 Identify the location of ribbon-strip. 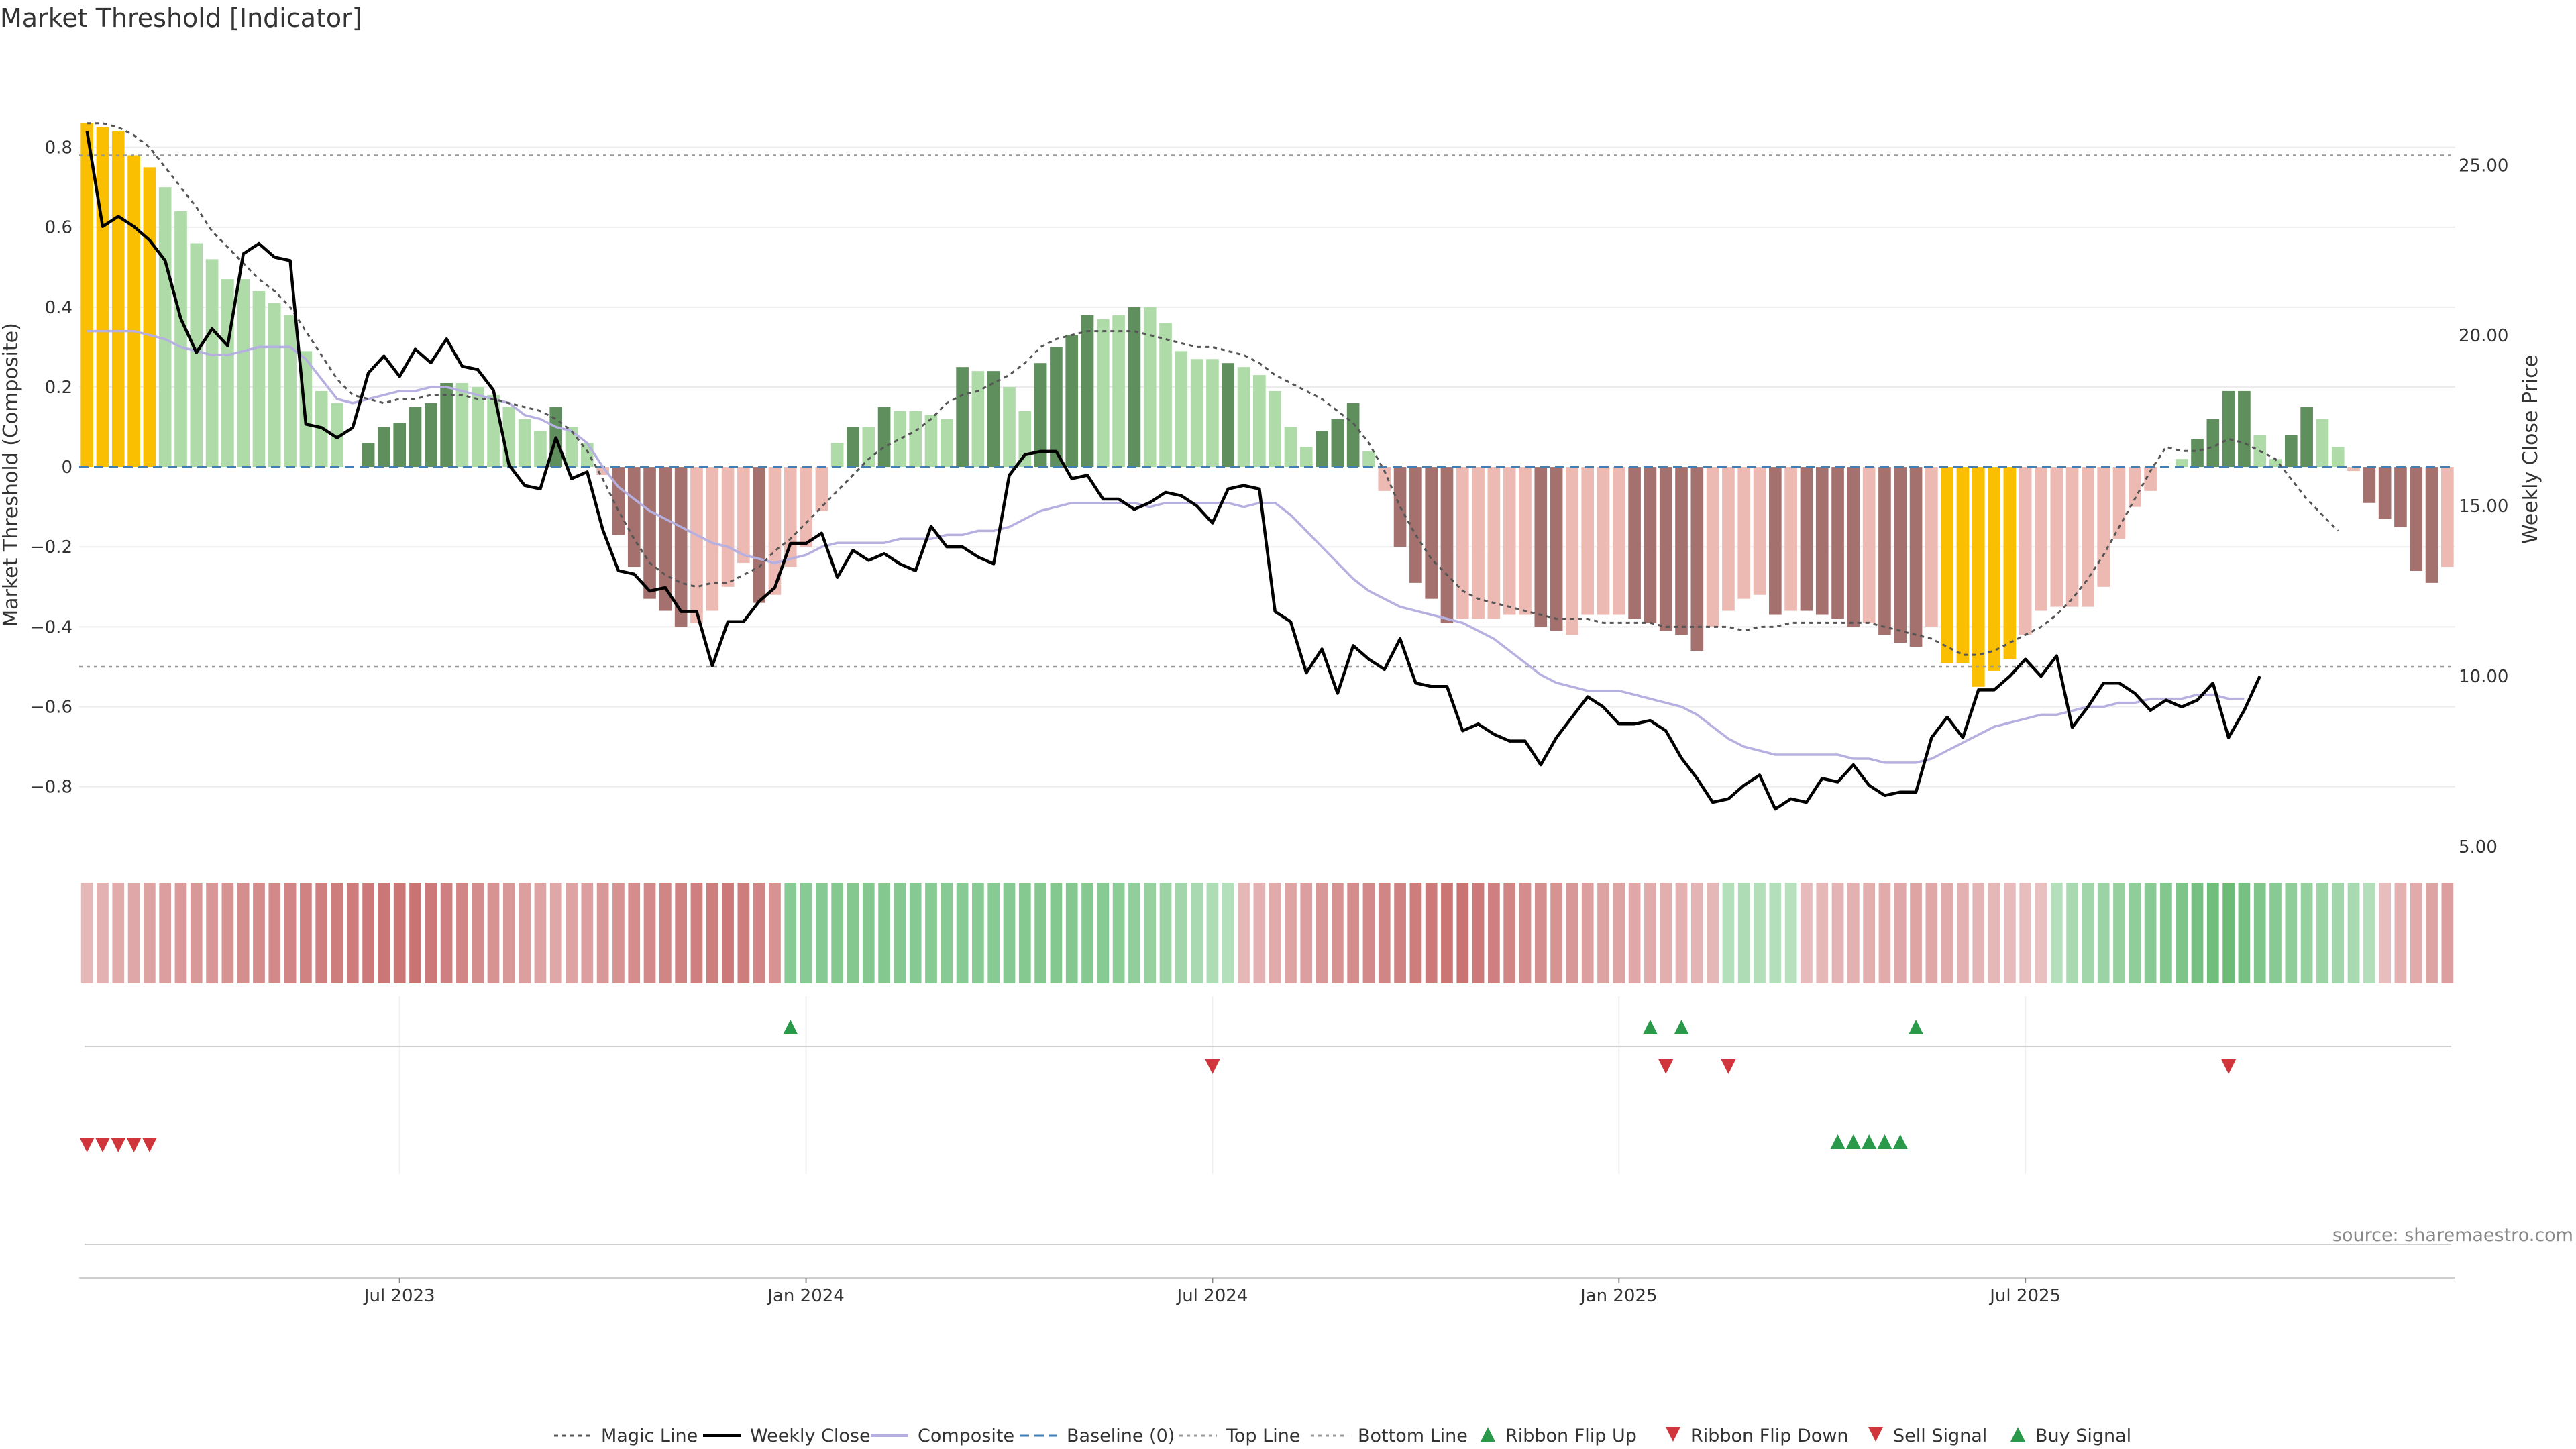
(1267, 933).